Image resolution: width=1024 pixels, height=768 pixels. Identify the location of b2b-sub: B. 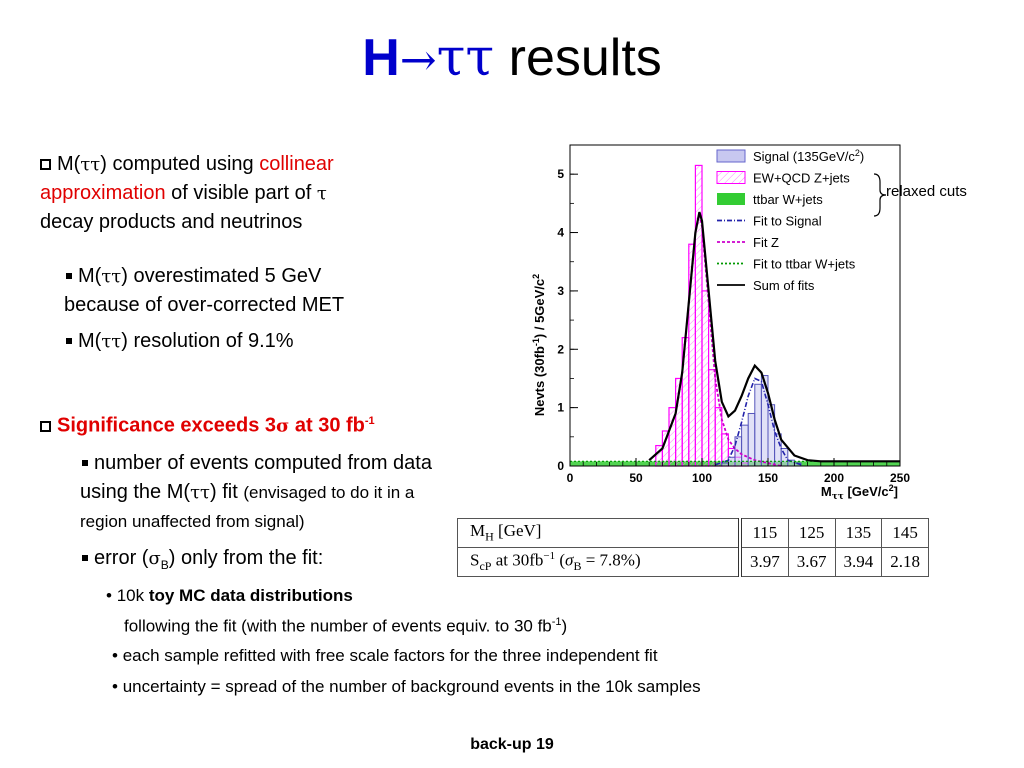
(164, 565).